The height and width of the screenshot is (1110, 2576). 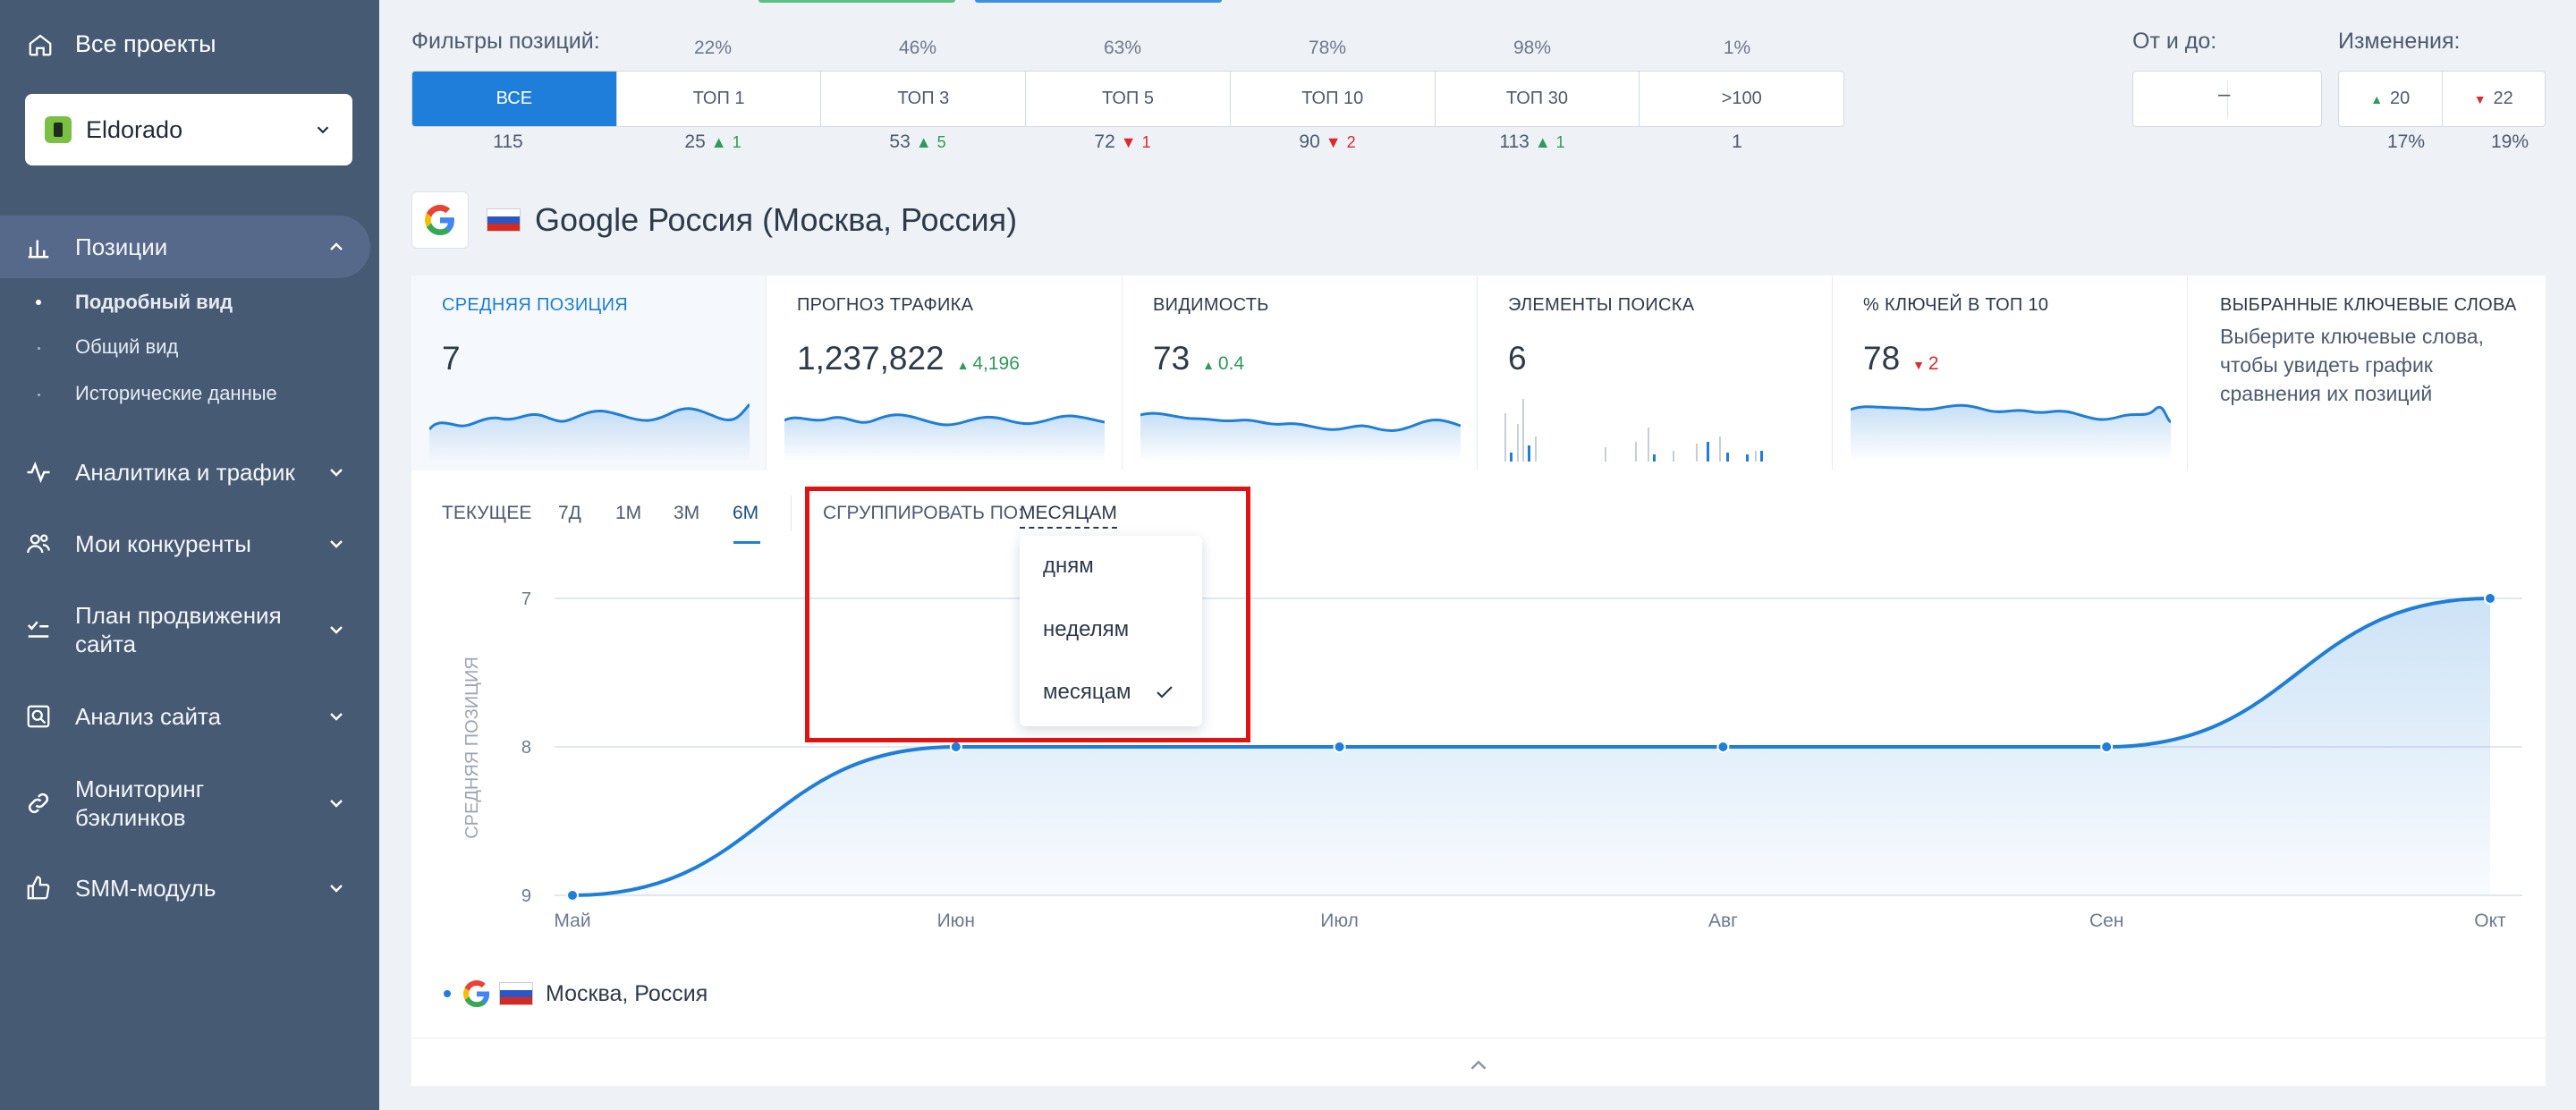 What do you see at coordinates (1086, 629) in the screenshot?
I see `option-weeks: неделям` at bounding box center [1086, 629].